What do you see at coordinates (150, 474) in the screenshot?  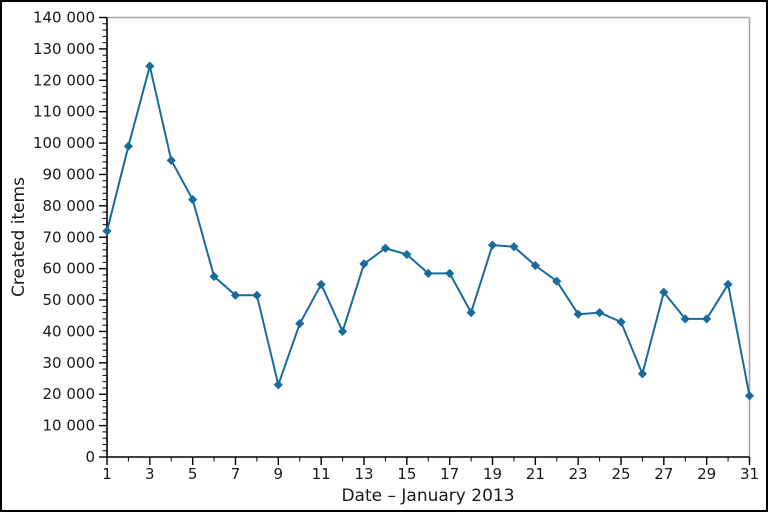 I see `x-axis-tick-label: 3` at bounding box center [150, 474].